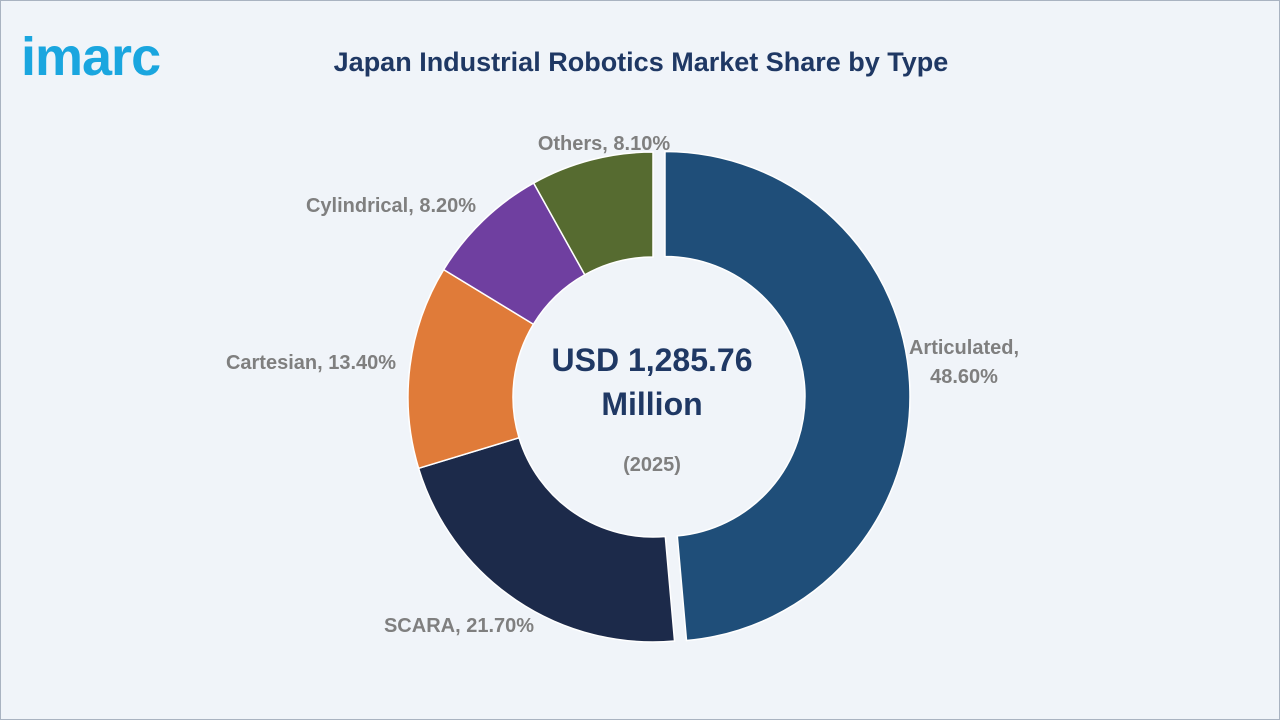 The height and width of the screenshot is (720, 1280). What do you see at coordinates (964, 377) in the screenshot?
I see `slice-label-articulated-pct: 48.60%` at bounding box center [964, 377].